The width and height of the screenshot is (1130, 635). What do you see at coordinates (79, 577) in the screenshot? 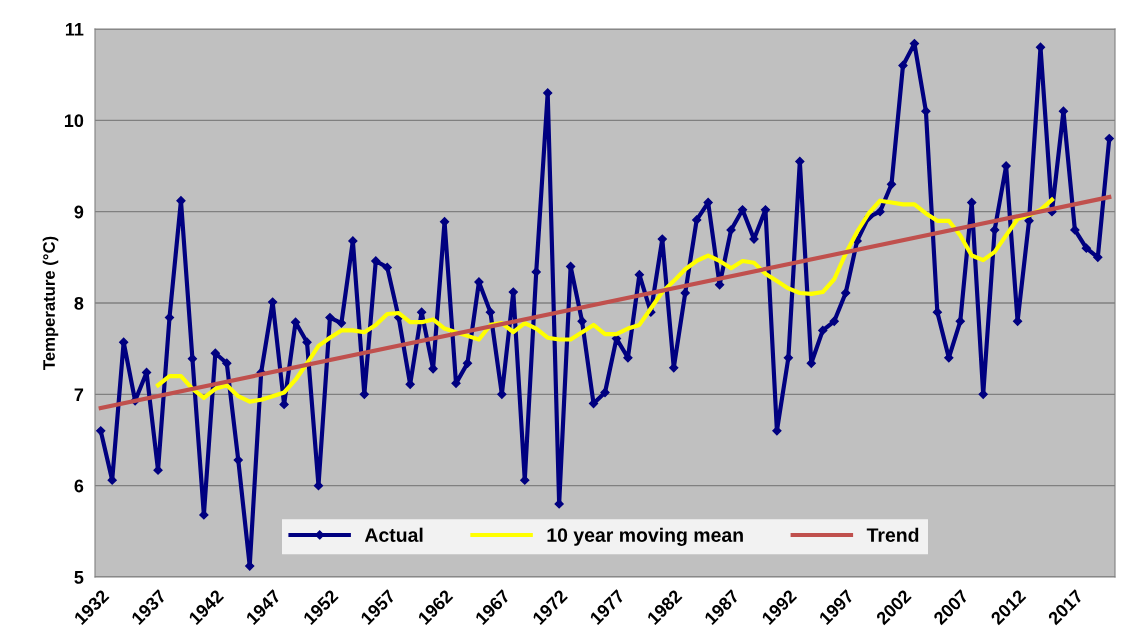
I see `y-tick-label: 5` at bounding box center [79, 577].